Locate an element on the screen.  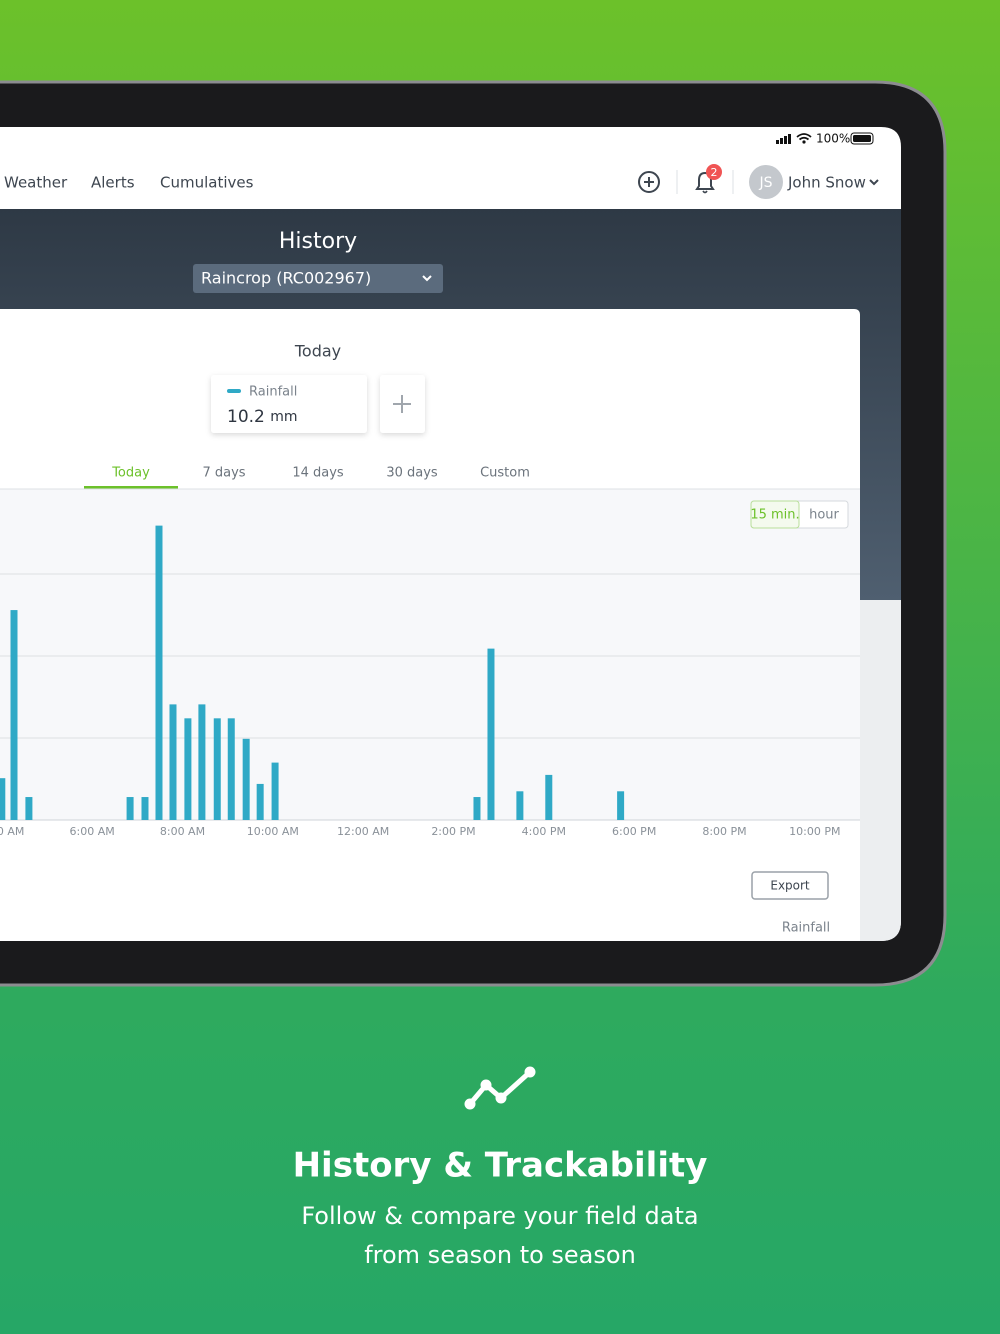
device-select is located at coordinates (318, 278).